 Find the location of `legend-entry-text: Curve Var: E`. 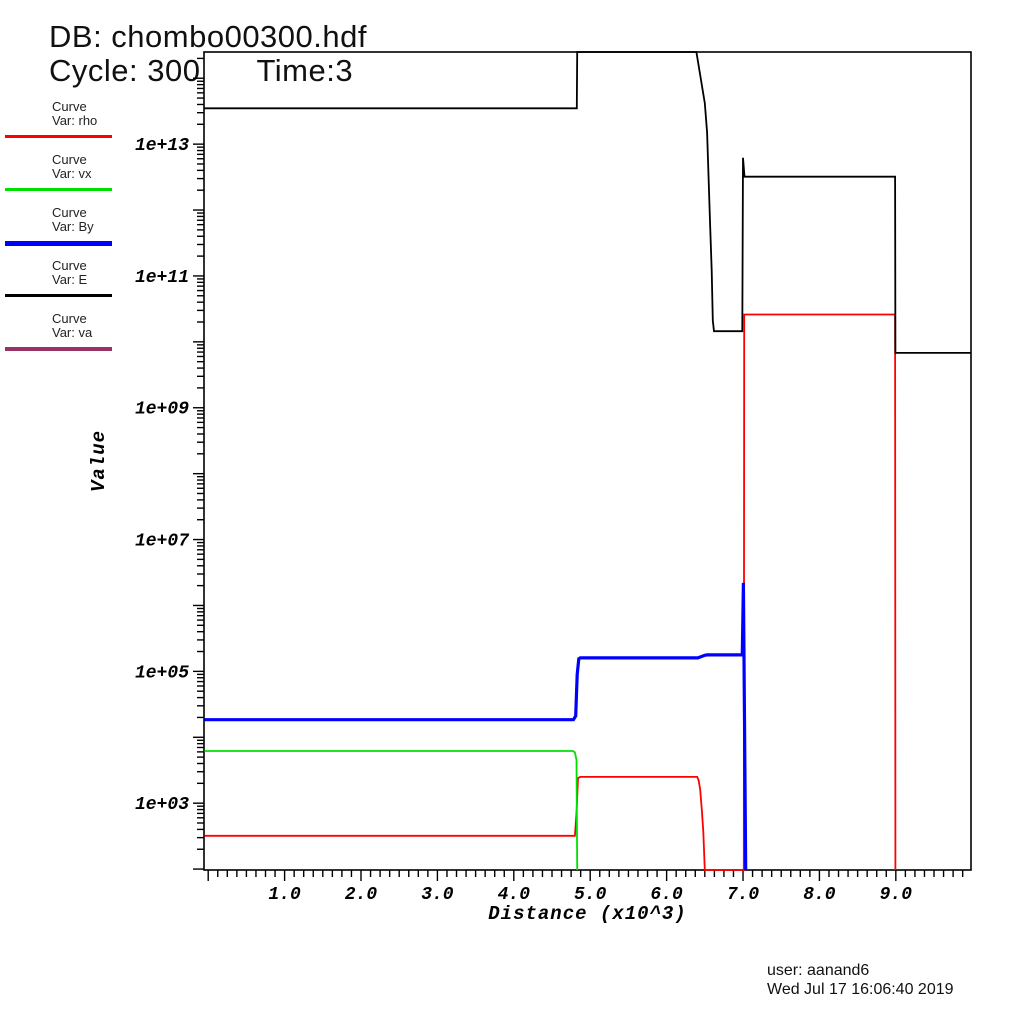

legend-entry-text: Curve Var: E is located at coordinates (69, 273).